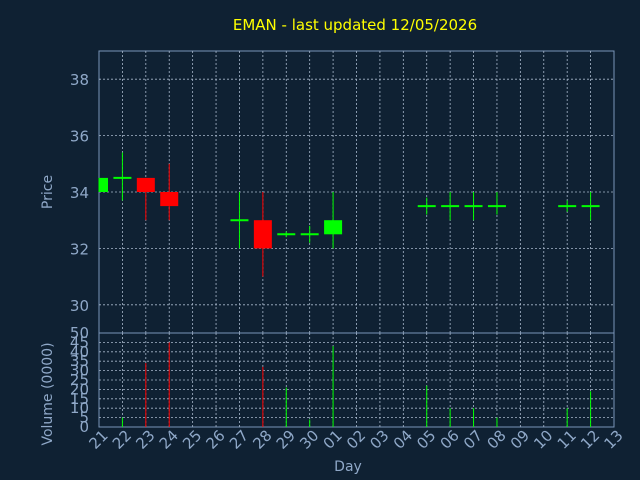 This screenshot has height=480, width=640. I want to click on volume-tick-label: 45, so click(79, 342).